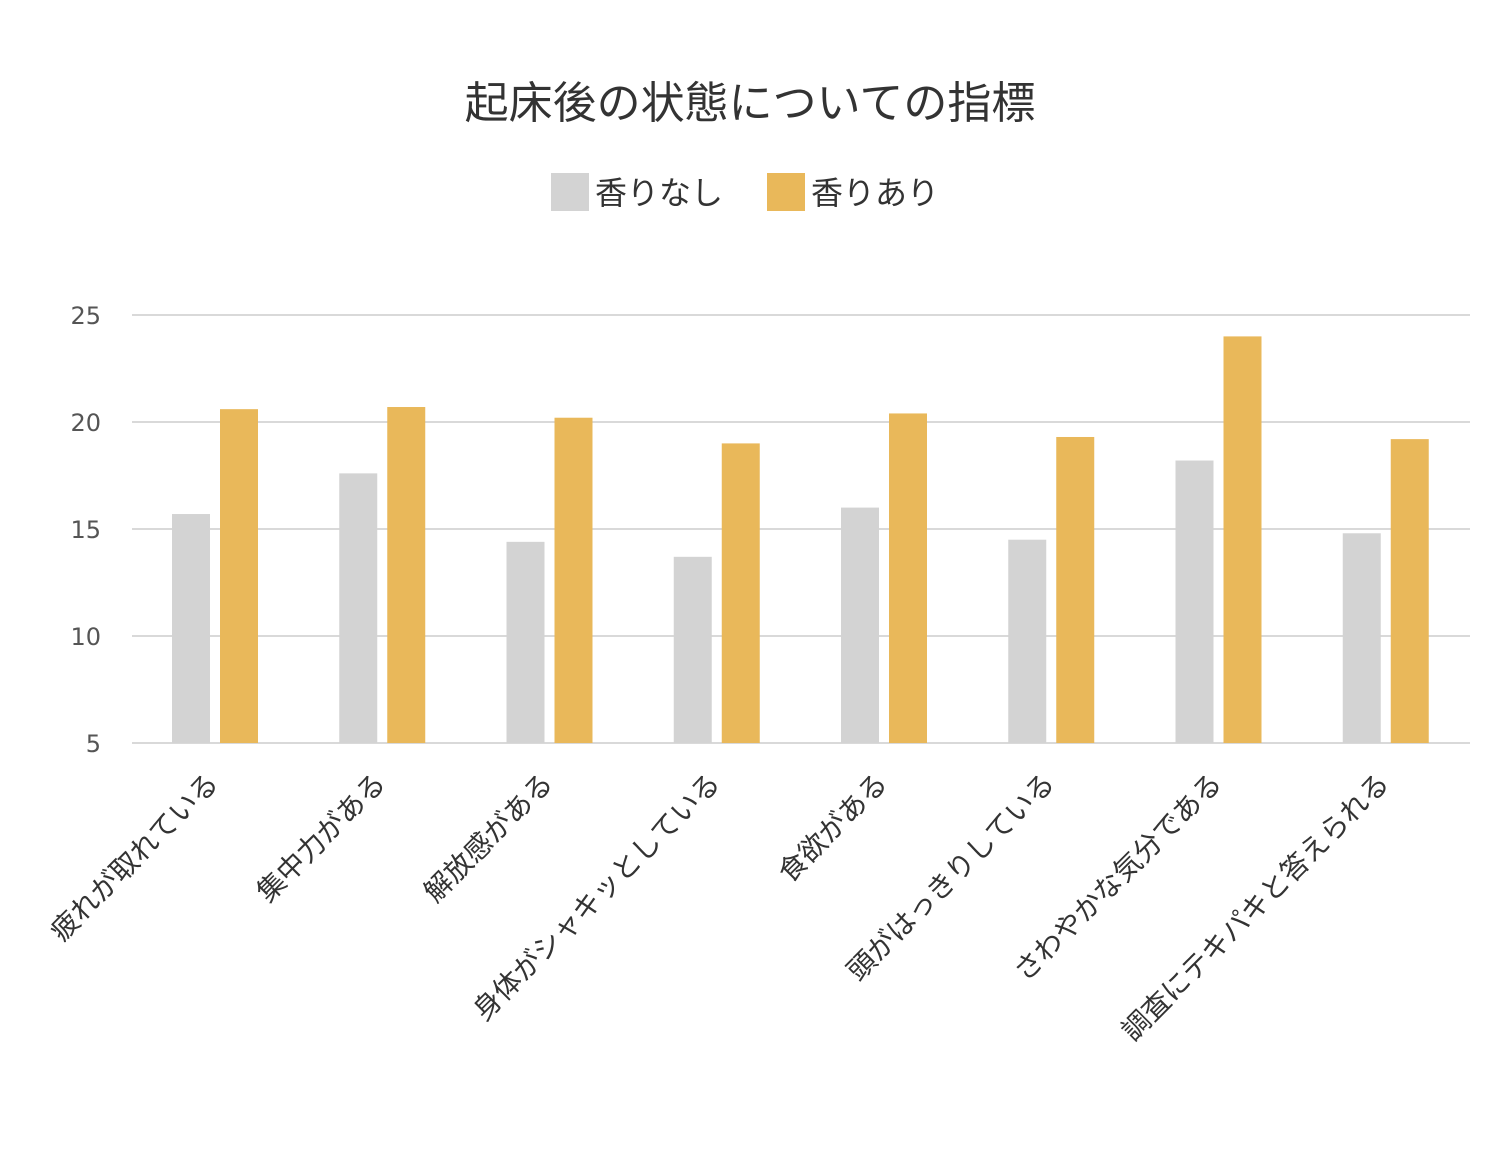 The height and width of the screenshot is (1150, 1500). Describe the element at coordinates (750, 103) in the screenshot. I see `chart-title: 起床後の状態についての指標` at that location.